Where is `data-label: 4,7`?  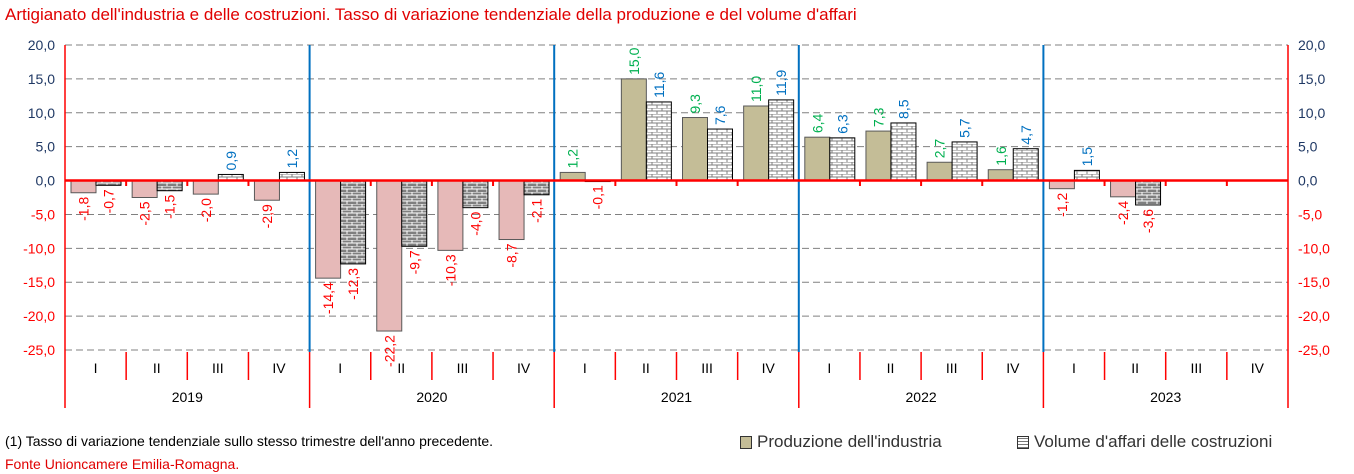
data-label: 4,7 is located at coordinates (1026, 135).